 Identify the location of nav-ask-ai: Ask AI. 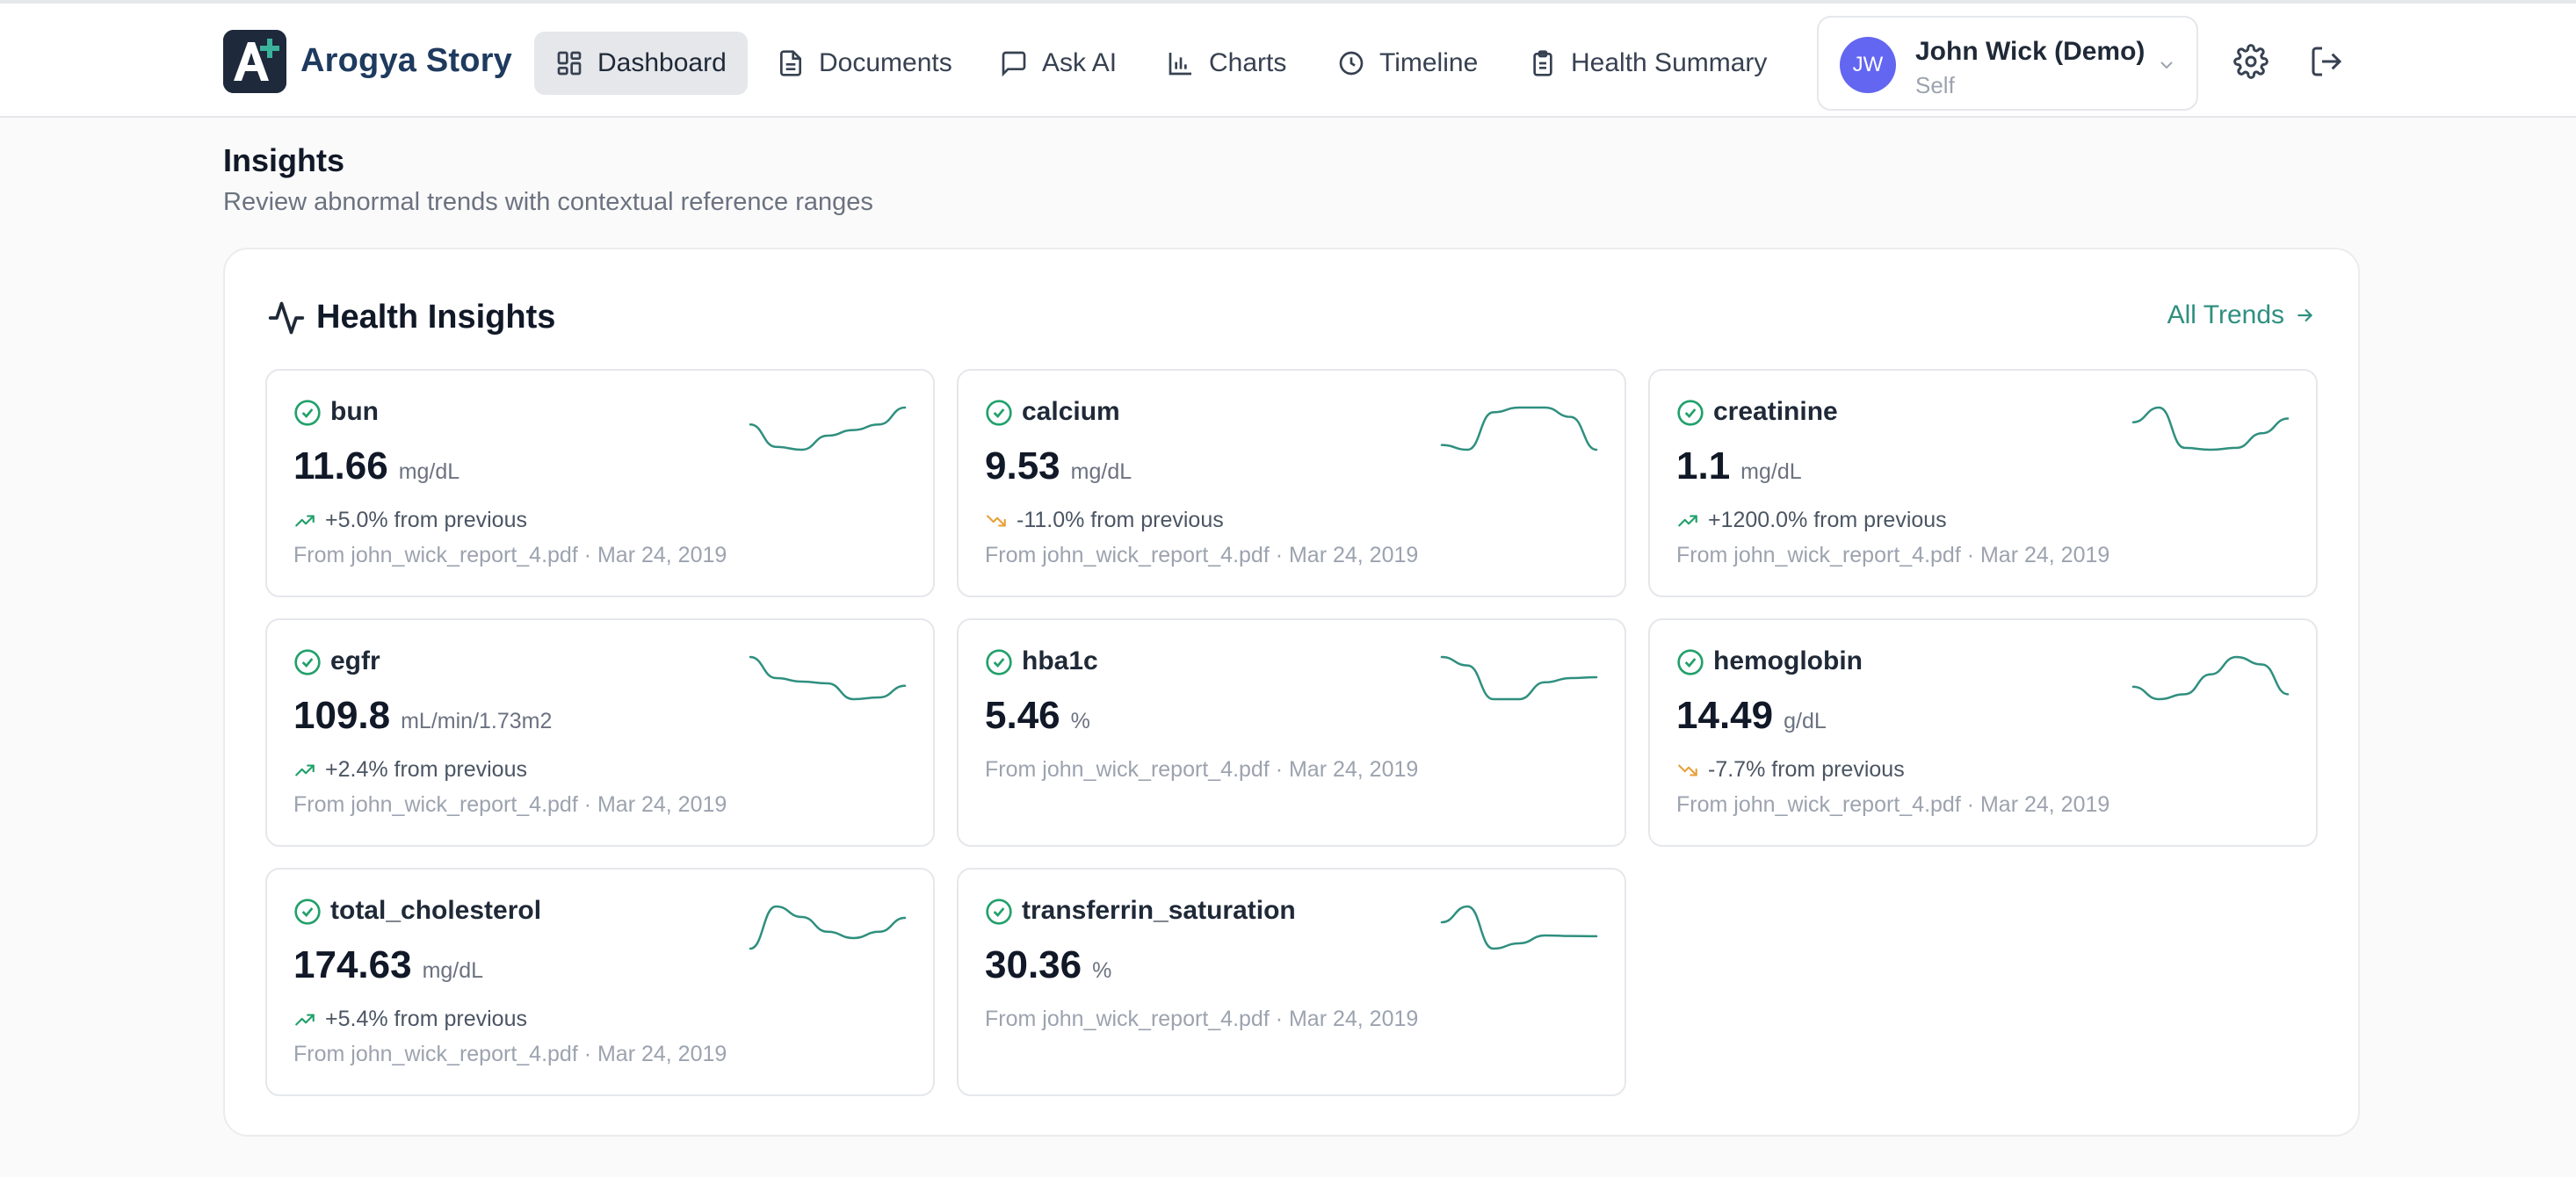
(1058, 63).